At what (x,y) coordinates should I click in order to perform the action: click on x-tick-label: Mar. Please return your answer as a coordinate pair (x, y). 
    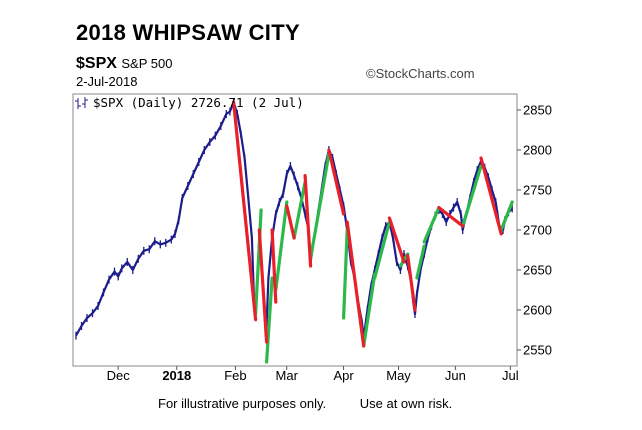
    Looking at the image, I should click on (287, 375).